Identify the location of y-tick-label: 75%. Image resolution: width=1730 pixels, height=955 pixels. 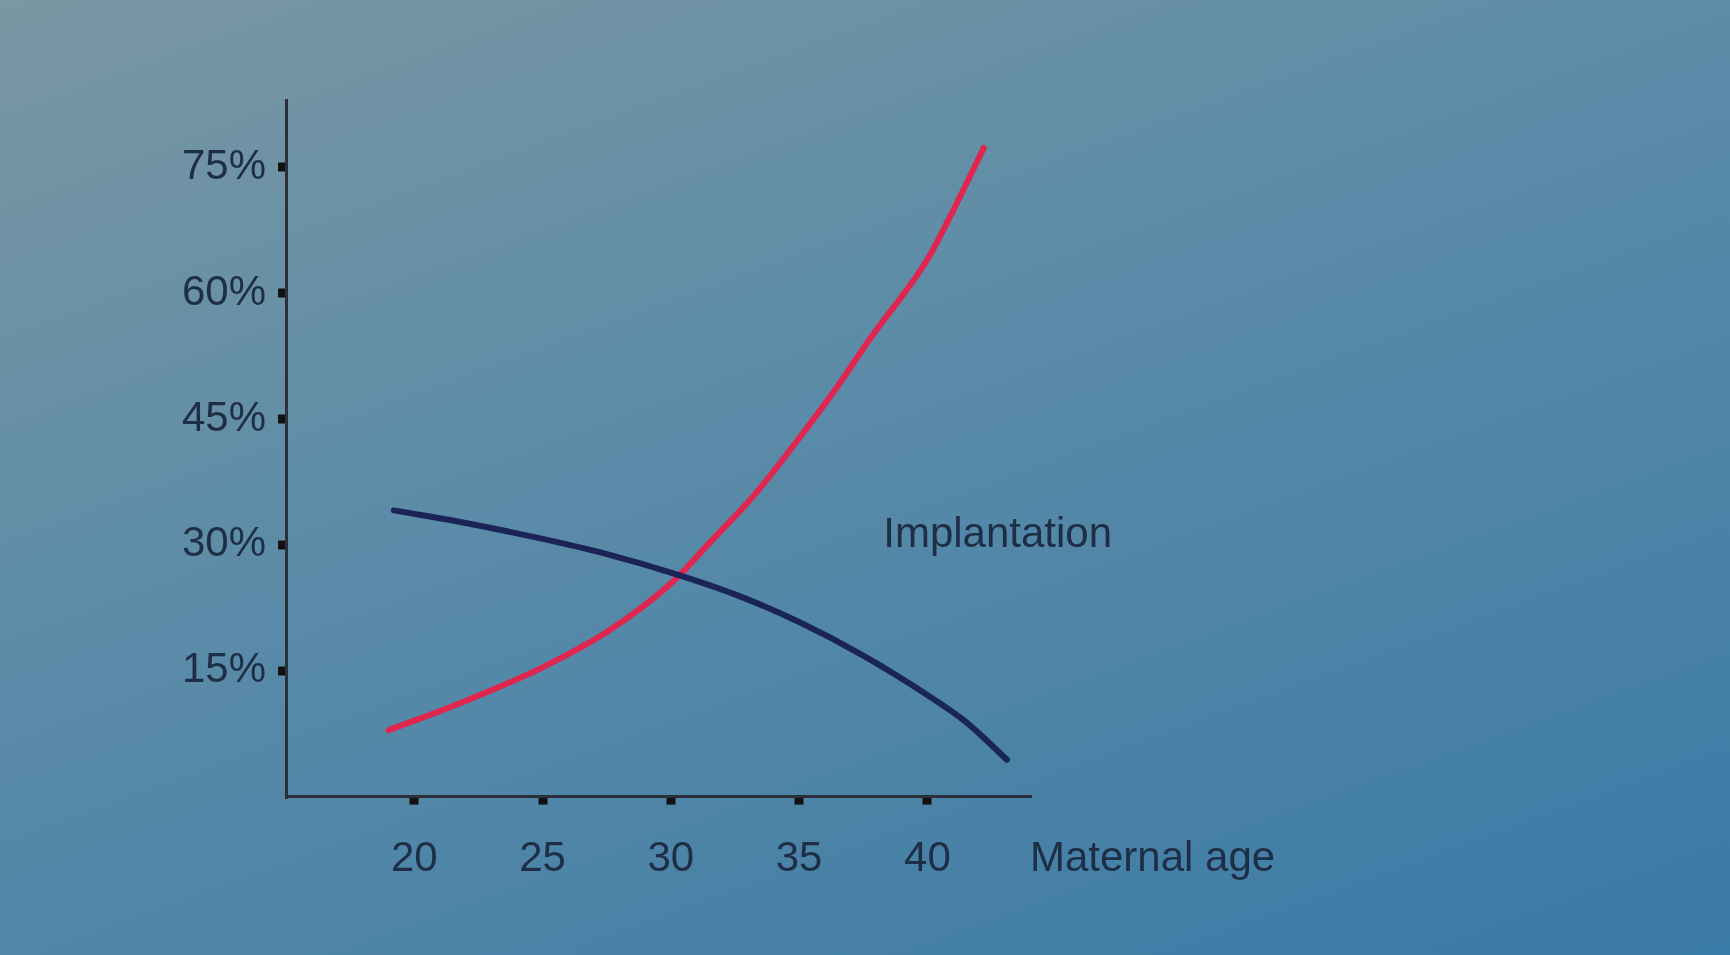
(224, 164).